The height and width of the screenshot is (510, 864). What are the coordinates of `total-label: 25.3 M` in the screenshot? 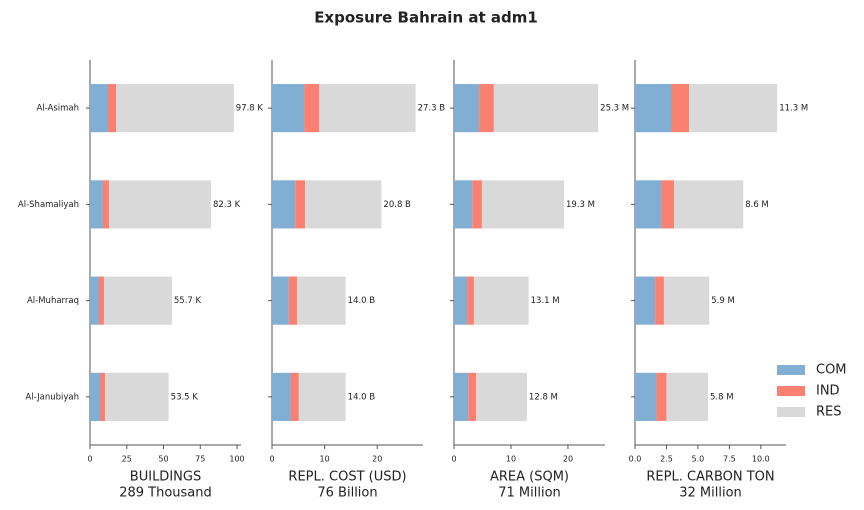 It's located at (614, 109).